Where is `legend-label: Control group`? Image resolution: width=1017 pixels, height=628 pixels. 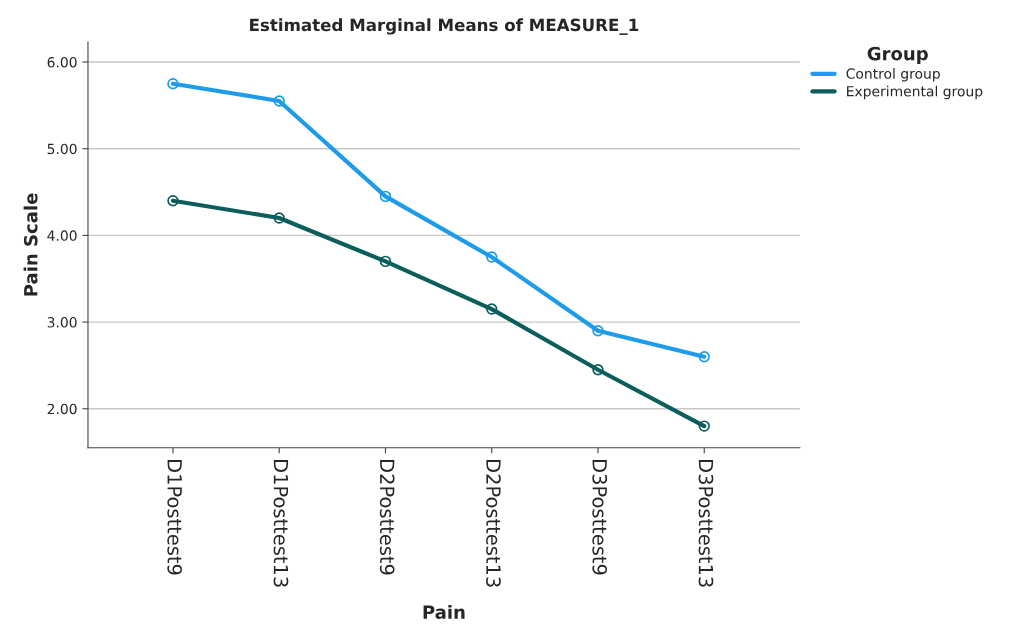
legend-label: Control group is located at coordinates (893, 75).